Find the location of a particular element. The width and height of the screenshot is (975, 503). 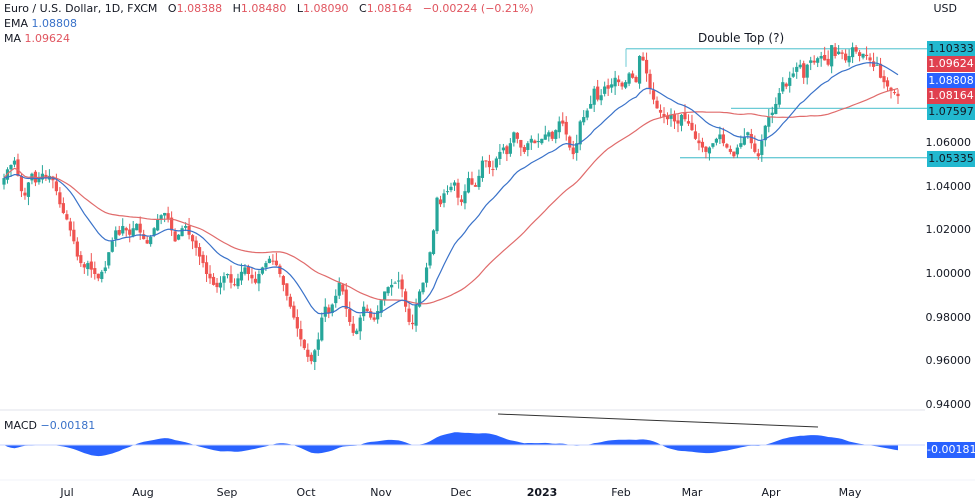

price-tag: 1.09624 is located at coordinates (951, 64).